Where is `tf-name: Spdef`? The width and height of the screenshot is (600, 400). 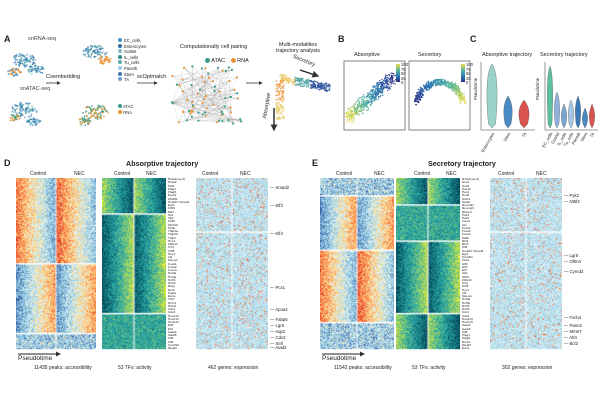 tf-name: Spdef is located at coordinates (466, 201).